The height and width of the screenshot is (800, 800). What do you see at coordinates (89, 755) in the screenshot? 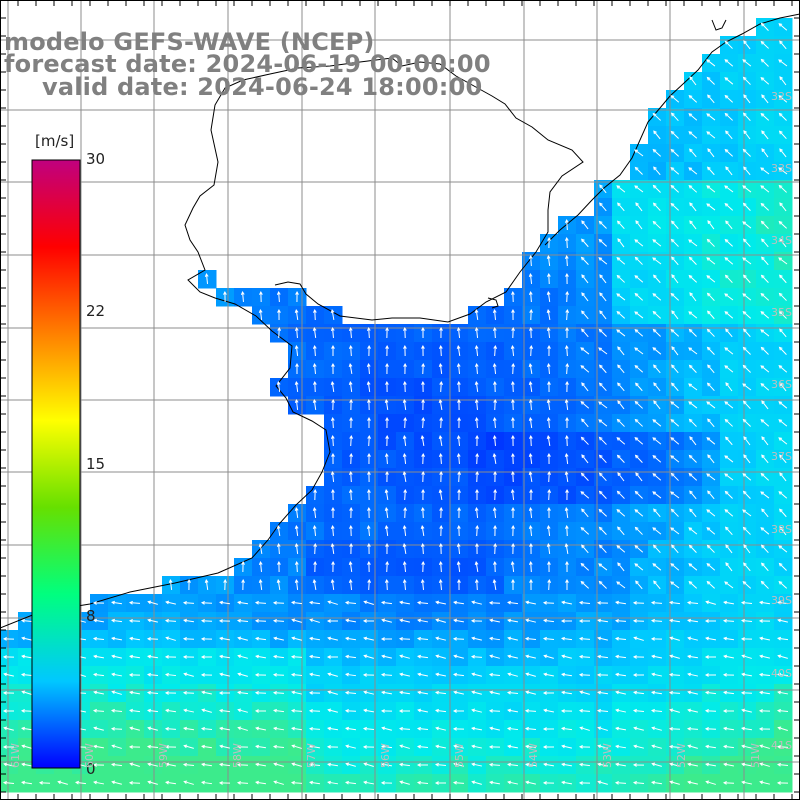
I see `lon-label: 60W` at bounding box center [89, 755].